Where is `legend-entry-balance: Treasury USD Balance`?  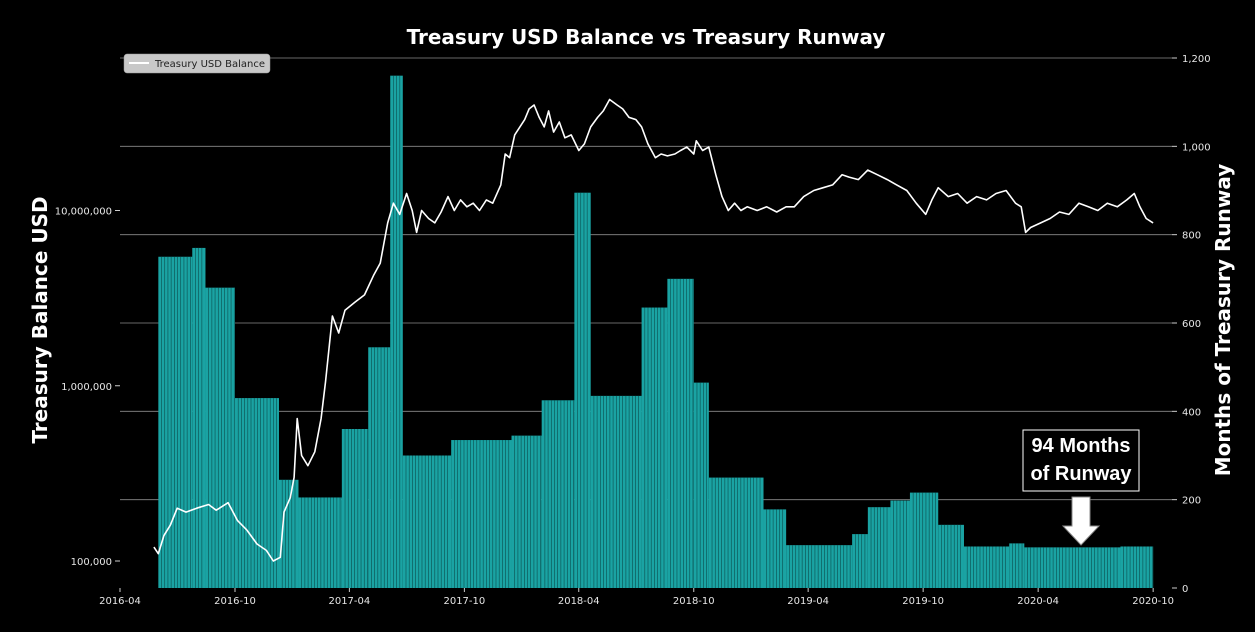 legend-entry-balance: Treasury USD Balance is located at coordinates (209, 64).